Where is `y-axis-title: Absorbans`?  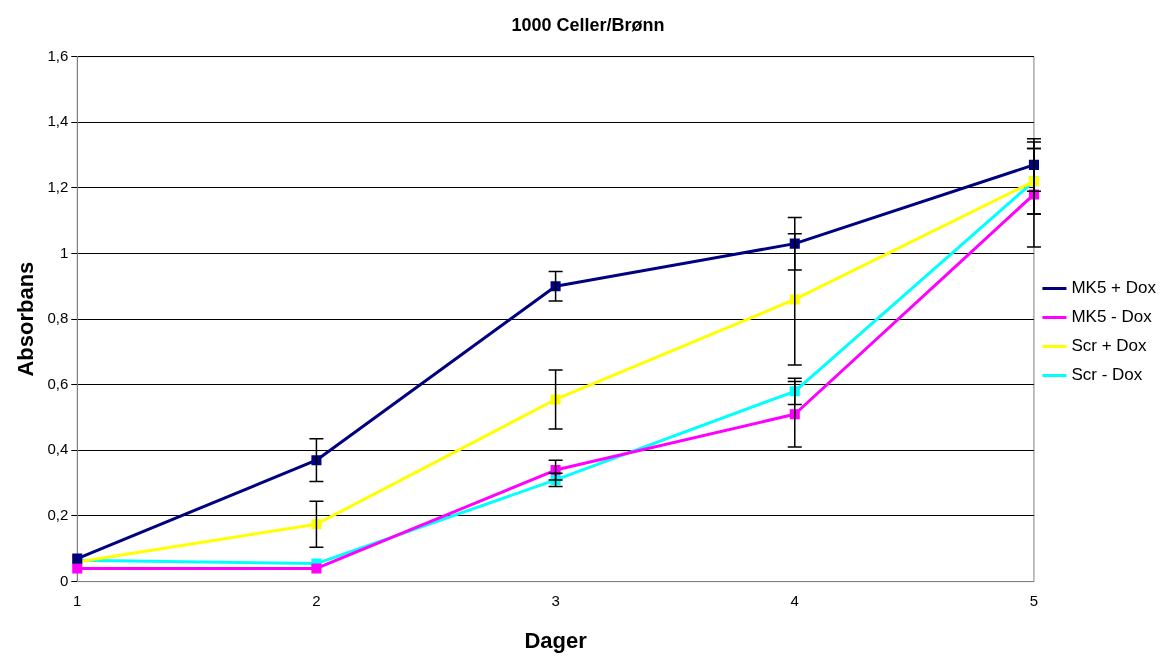 y-axis-title: Absorbans is located at coordinates (26, 319).